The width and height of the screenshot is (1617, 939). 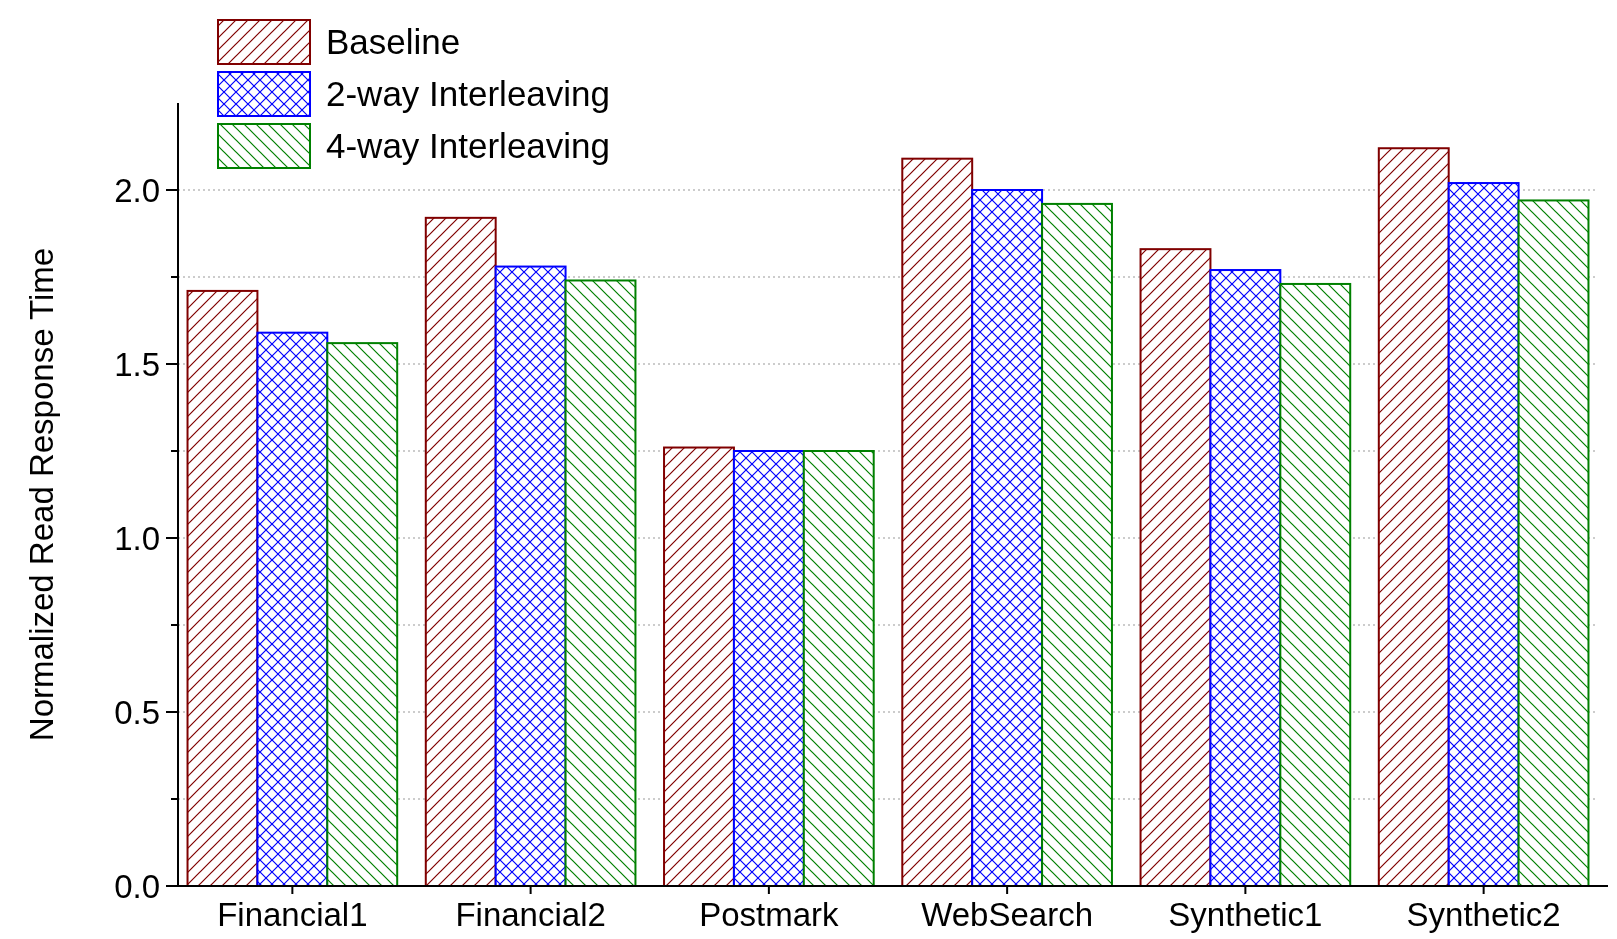 What do you see at coordinates (137, 538) in the screenshot?
I see `y-tick-label: 1.0` at bounding box center [137, 538].